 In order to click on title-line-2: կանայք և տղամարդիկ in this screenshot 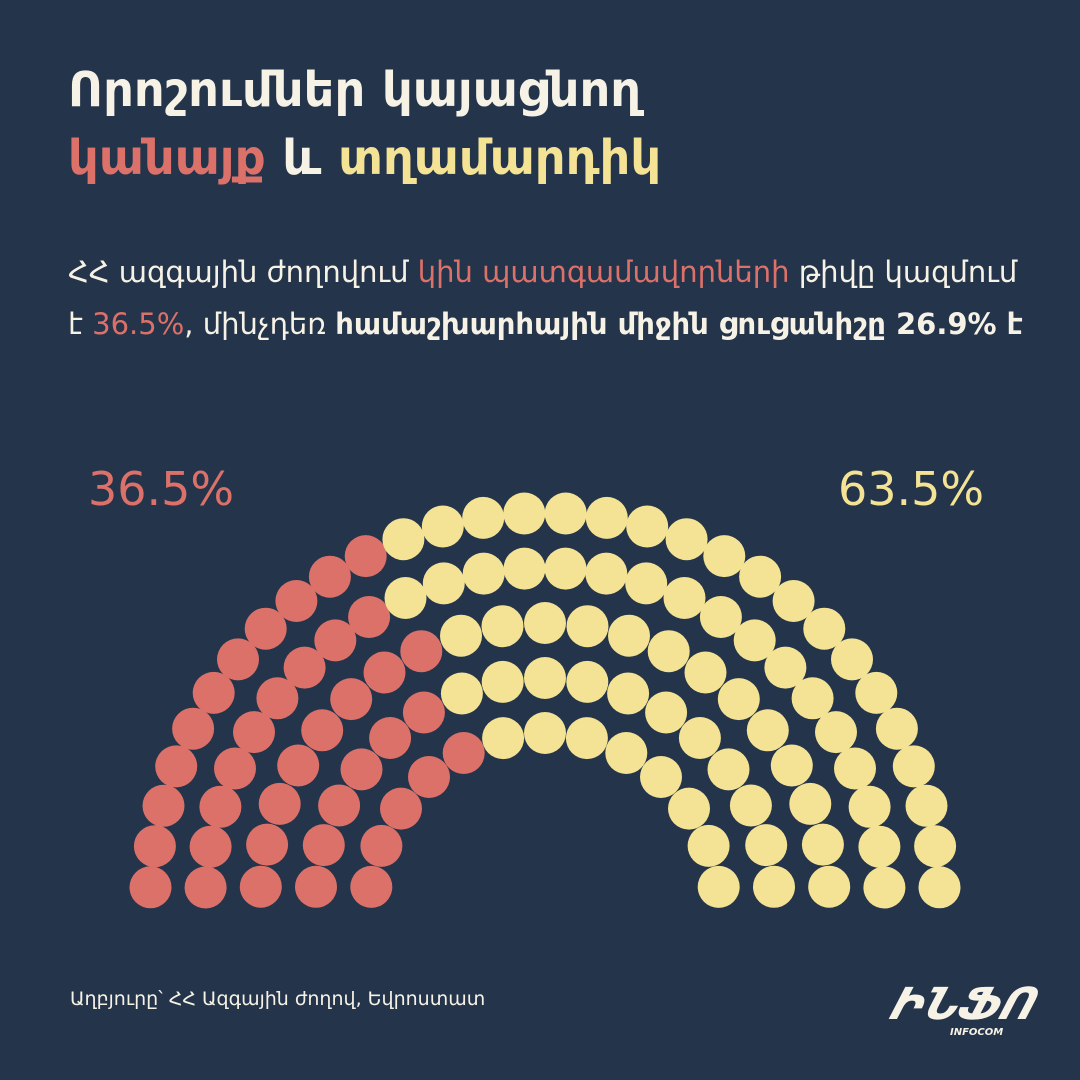, I will do `click(364, 158)`.